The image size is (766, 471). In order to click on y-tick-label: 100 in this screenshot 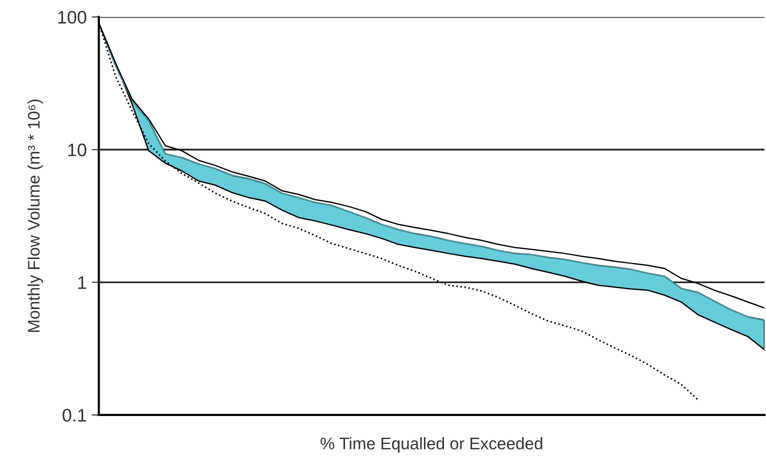, I will do `click(72, 17)`.